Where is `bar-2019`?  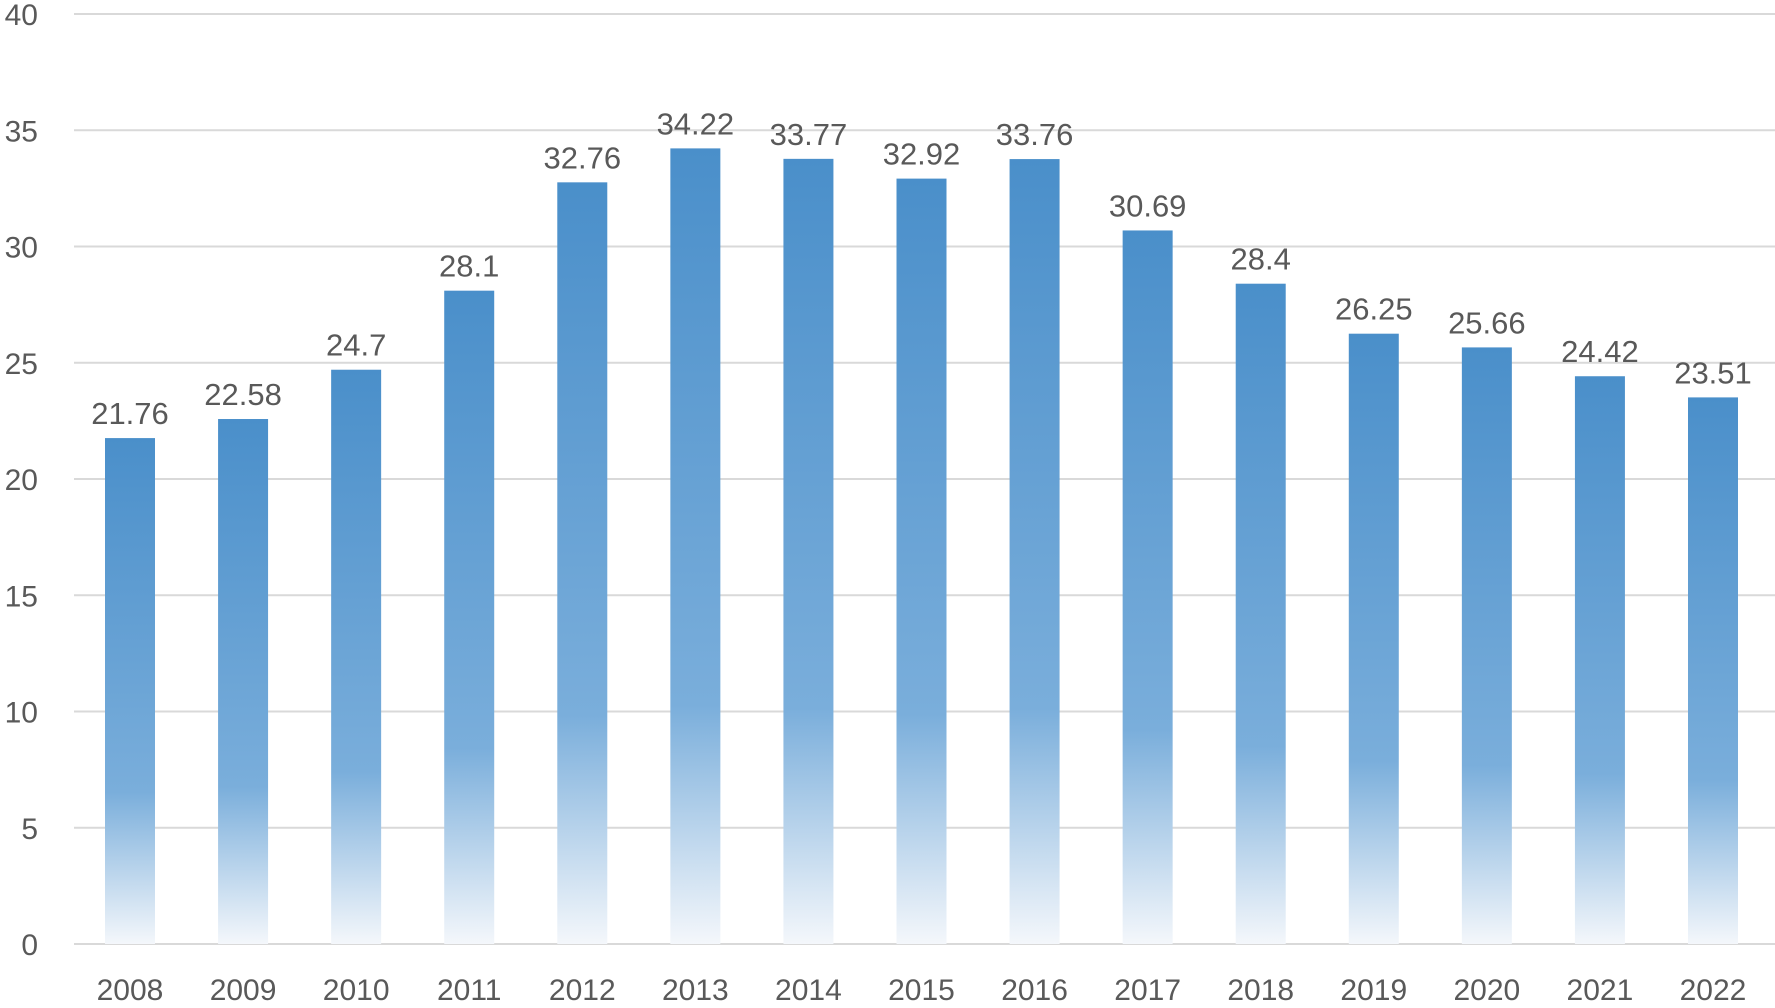 bar-2019 is located at coordinates (1373, 638).